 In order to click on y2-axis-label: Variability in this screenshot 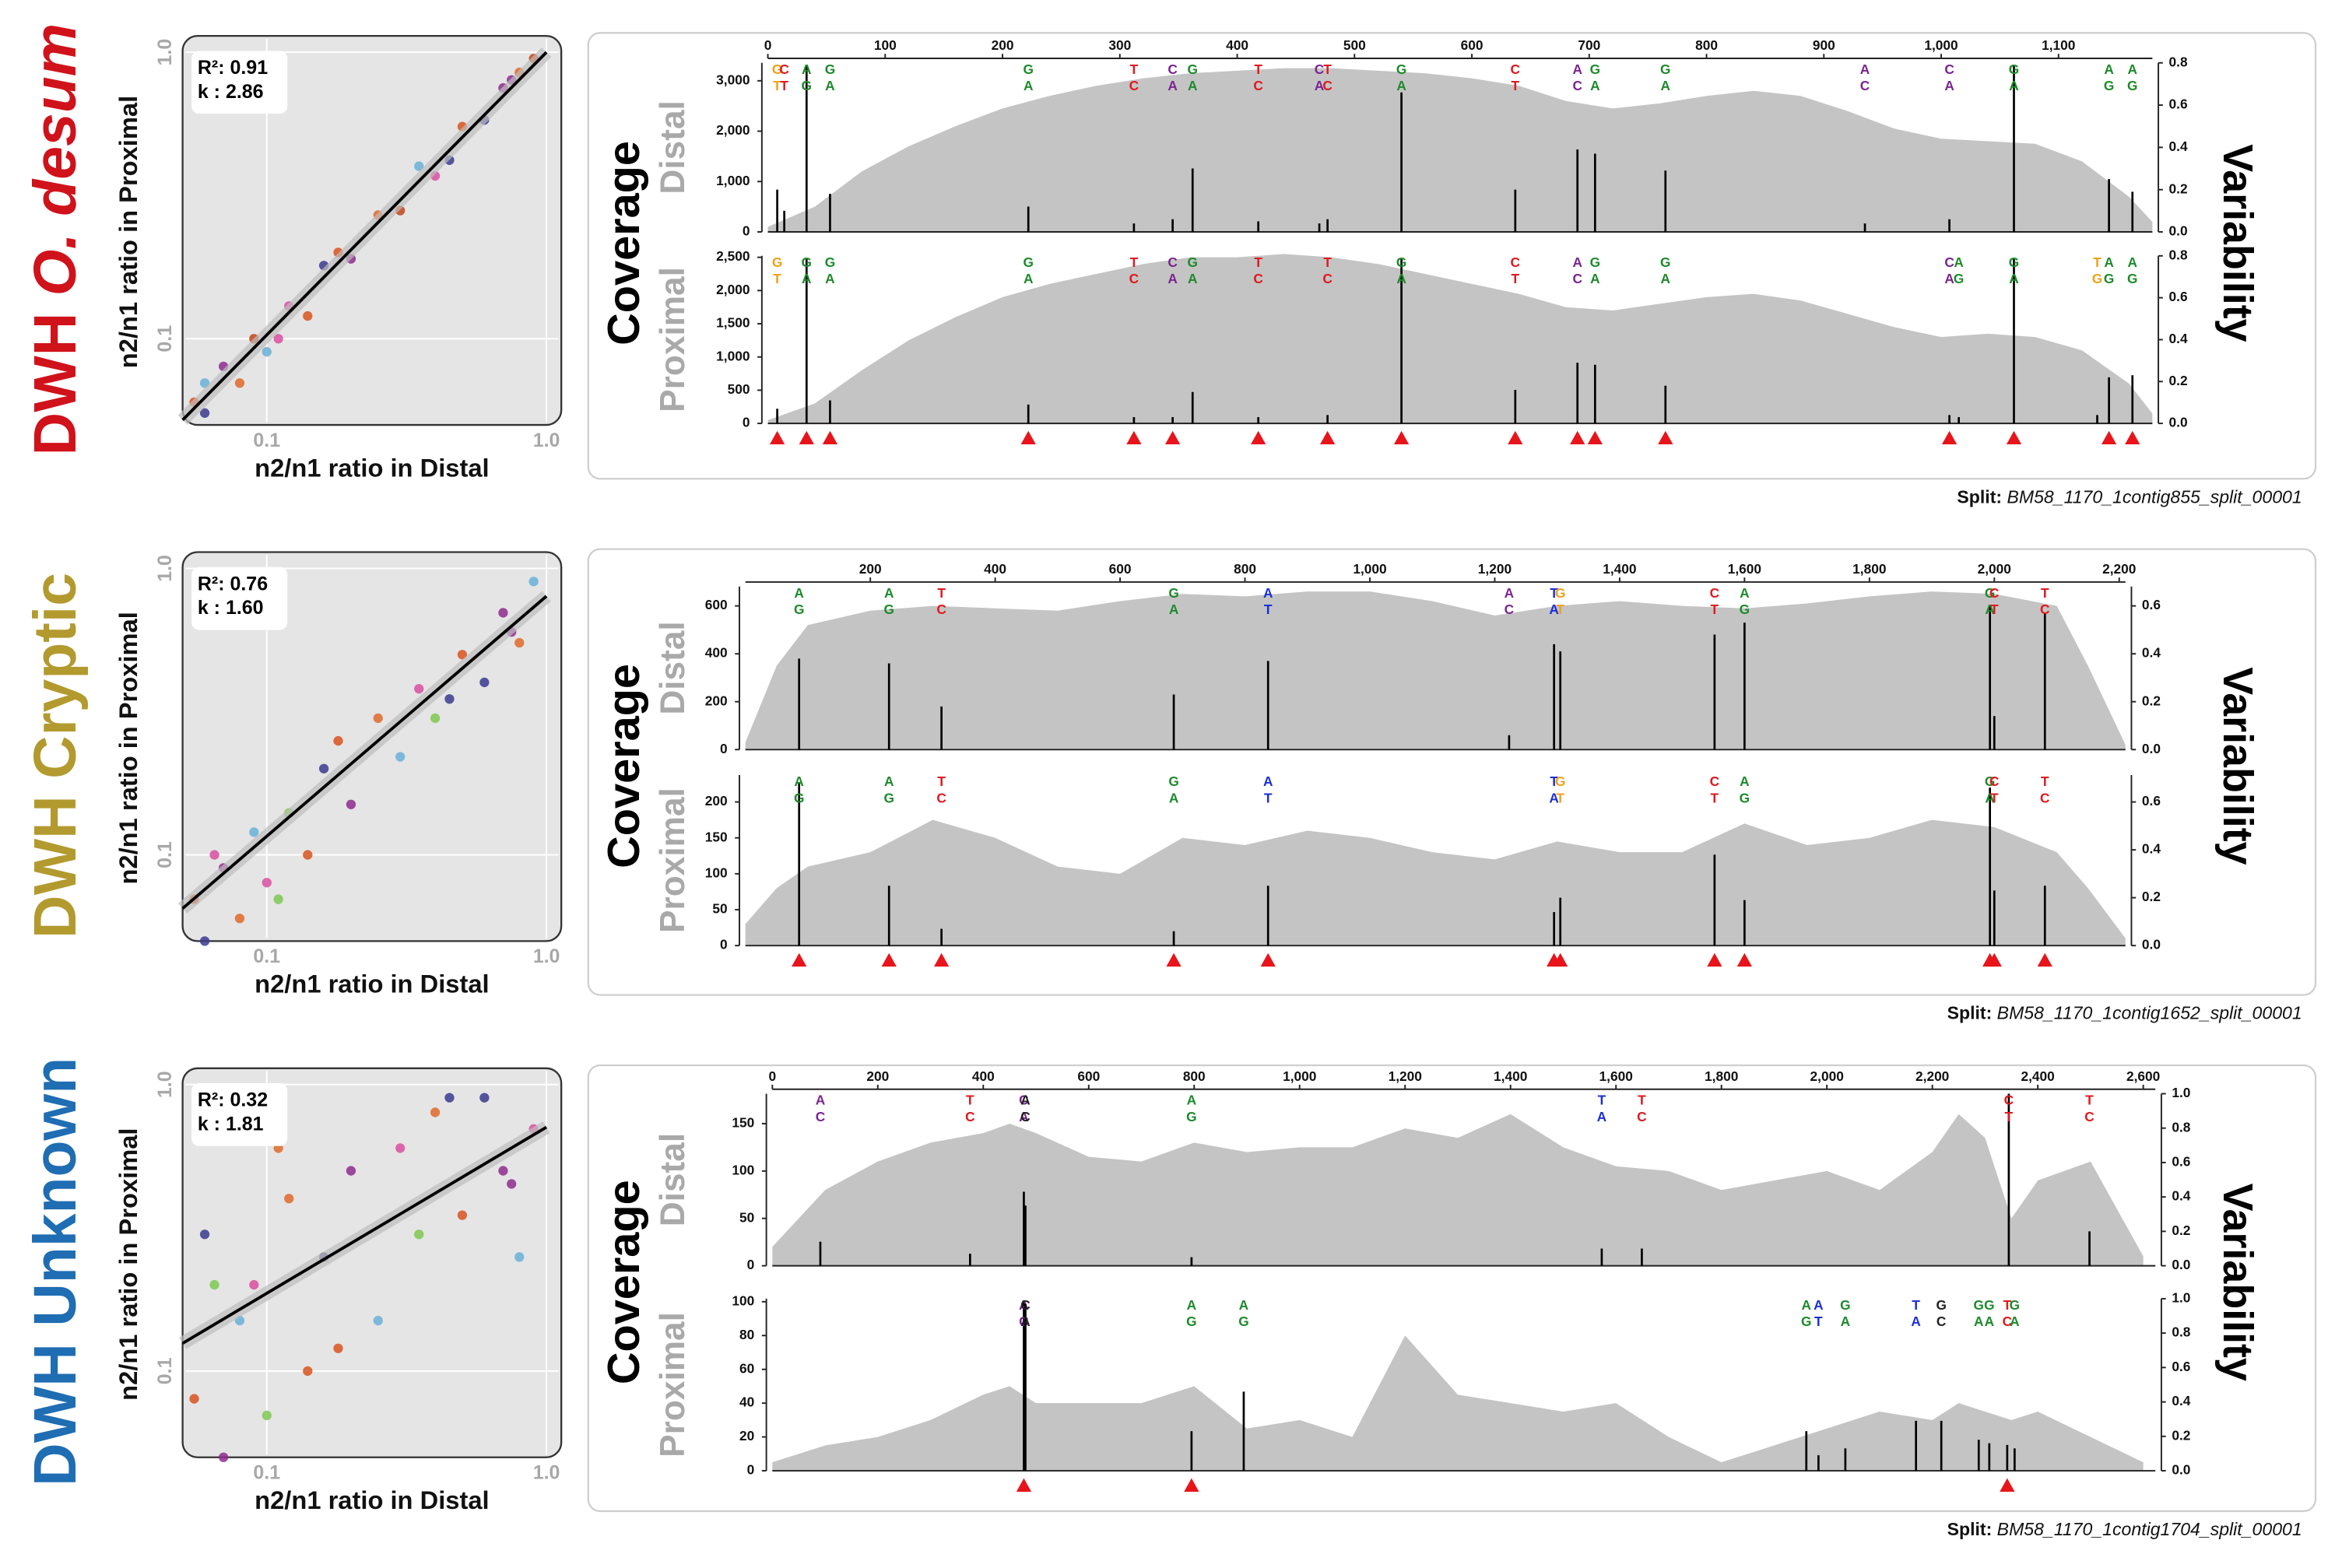, I will do `click(2237, 243)`.